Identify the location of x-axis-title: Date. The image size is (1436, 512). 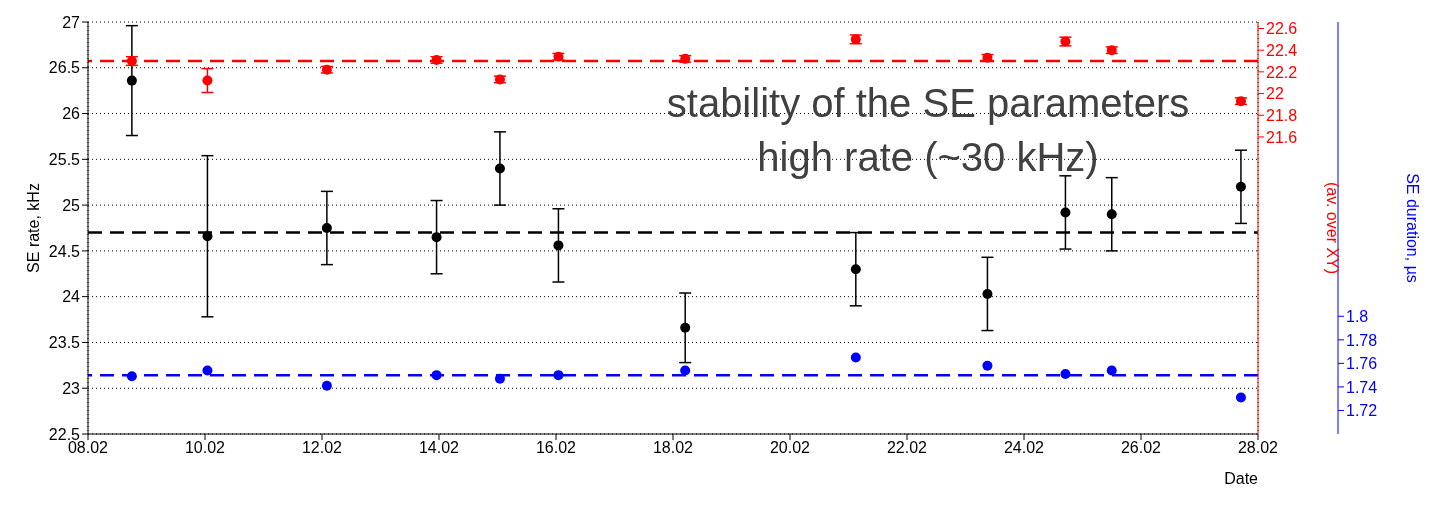
(1241, 478).